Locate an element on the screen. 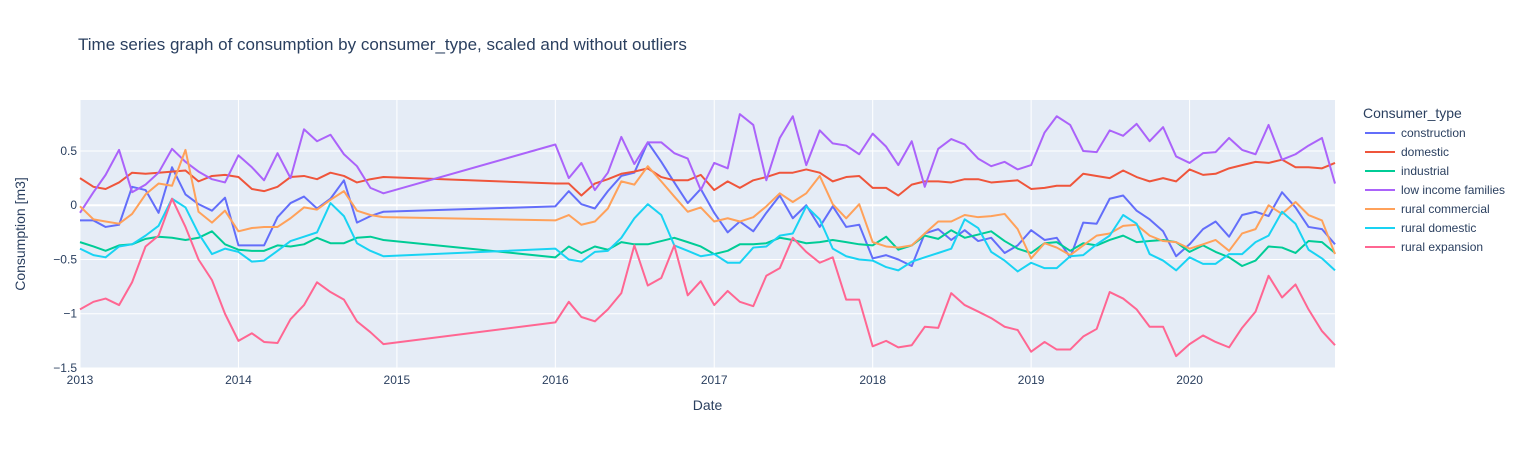 This screenshot has width=1538, height=450. y-tick-label: 0 is located at coordinates (73, 205).